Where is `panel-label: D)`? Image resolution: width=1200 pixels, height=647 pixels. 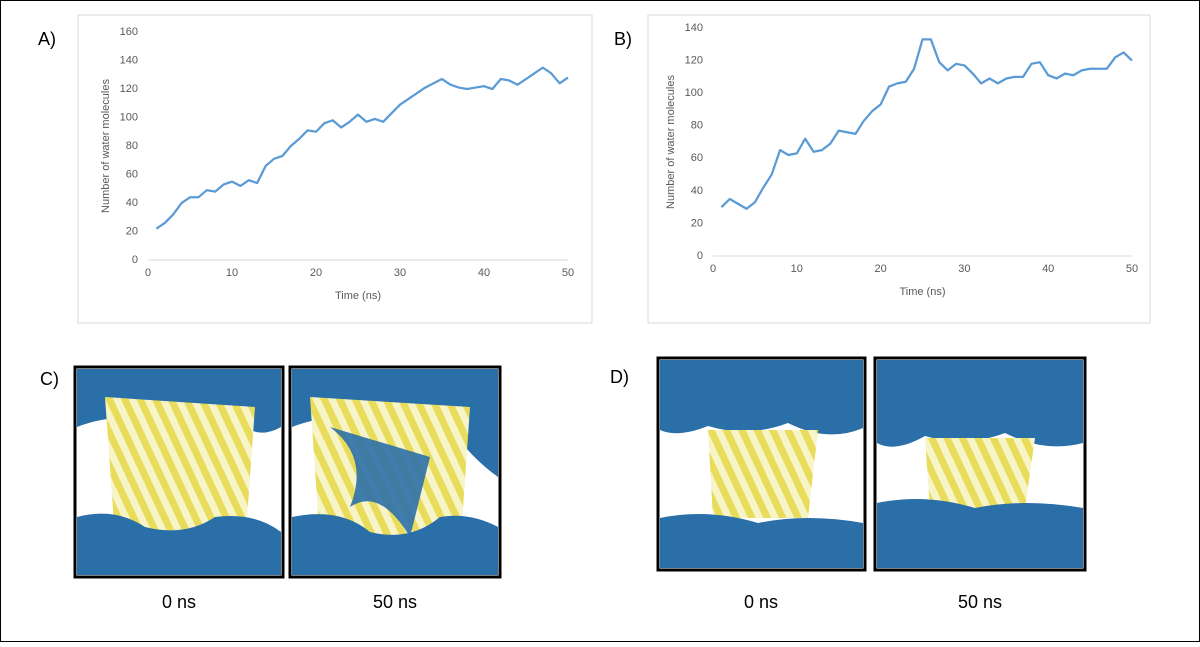
panel-label: D) is located at coordinates (619, 377).